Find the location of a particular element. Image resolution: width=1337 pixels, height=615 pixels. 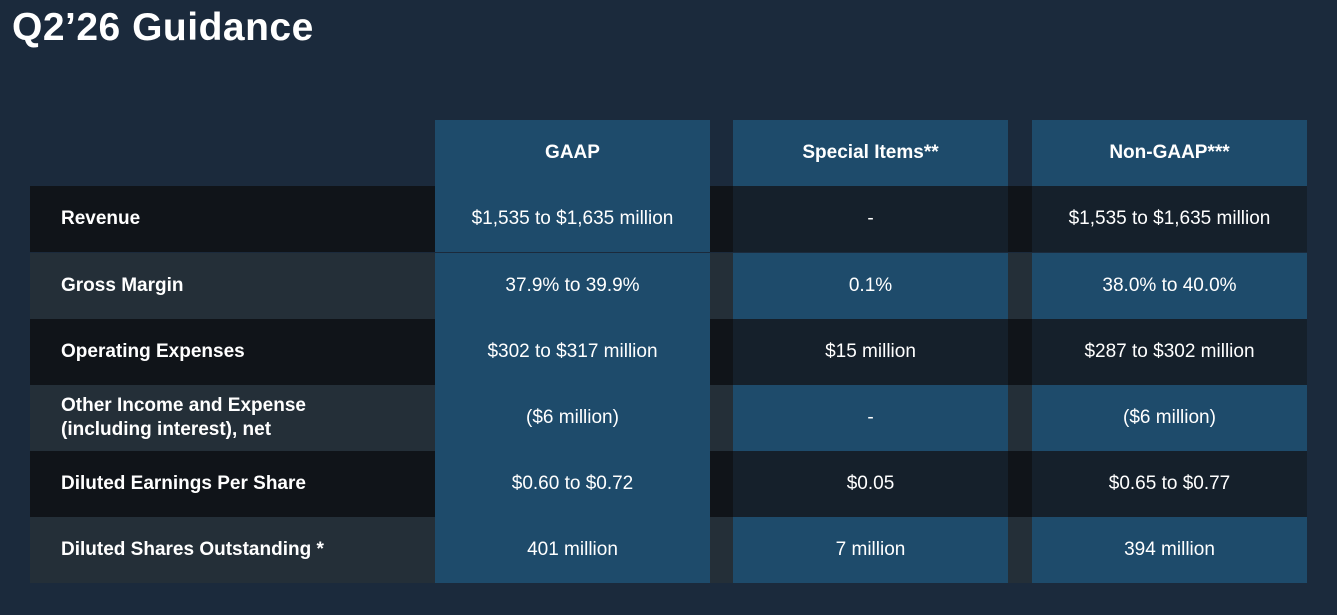

gaap-value: $0.60 to $0.72 is located at coordinates (572, 484).